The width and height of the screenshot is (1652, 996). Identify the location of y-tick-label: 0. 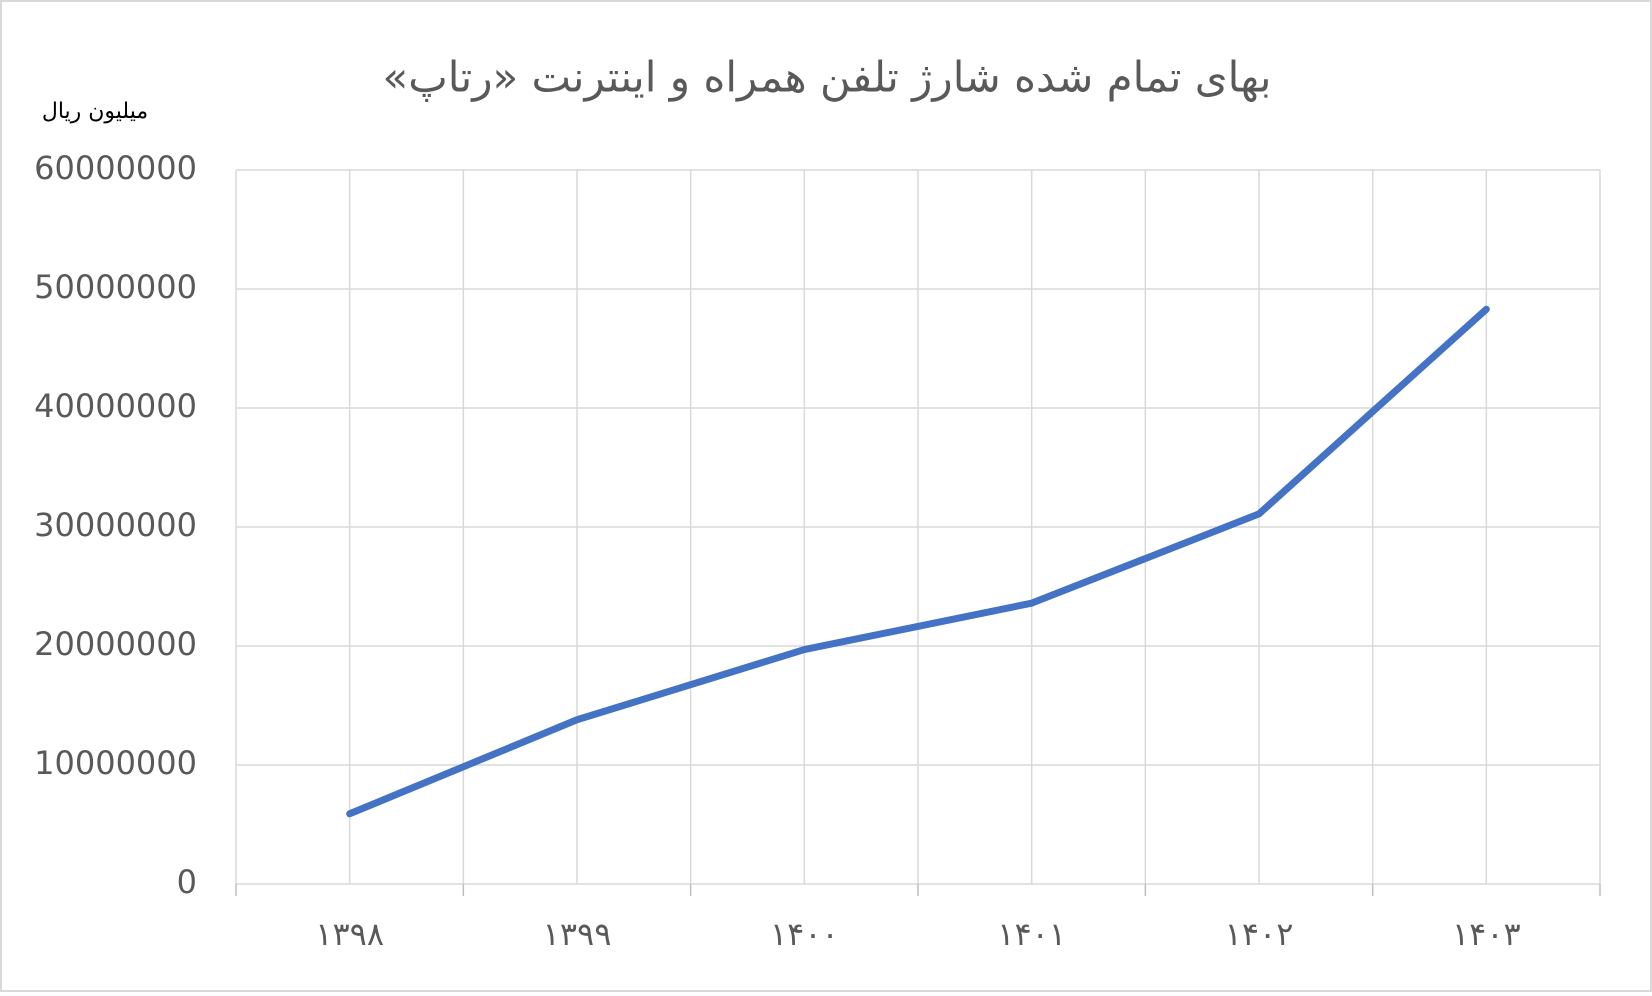
(187, 882).